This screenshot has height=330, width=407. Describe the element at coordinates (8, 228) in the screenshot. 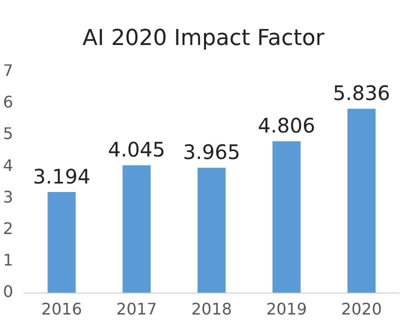

I see `y-tick-label: 2` at that location.